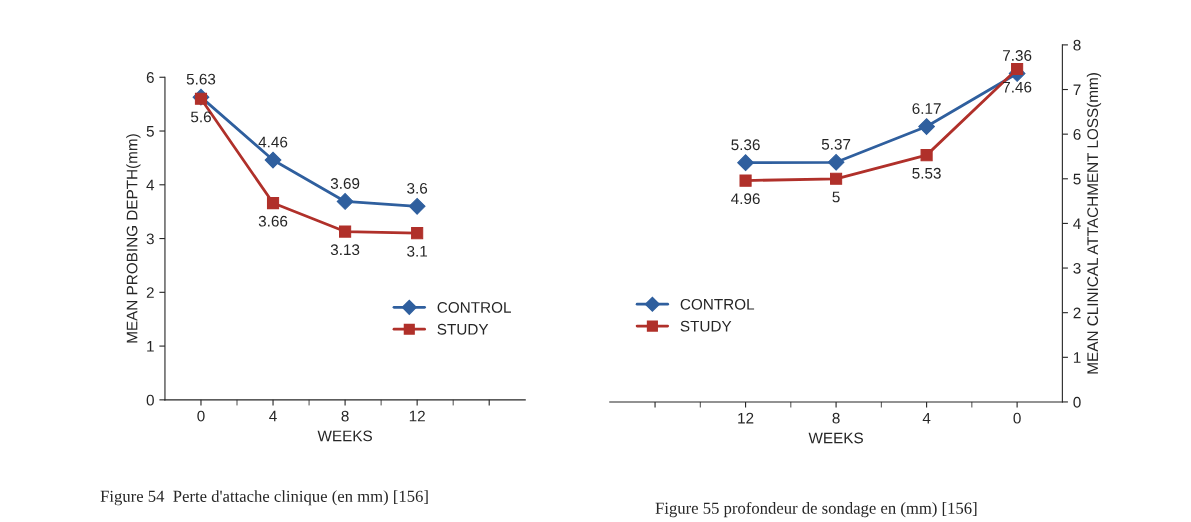 This screenshot has height=522, width=1191. Describe the element at coordinates (273, 221) in the screenshot. I see `data-label: 3.66` at that location.